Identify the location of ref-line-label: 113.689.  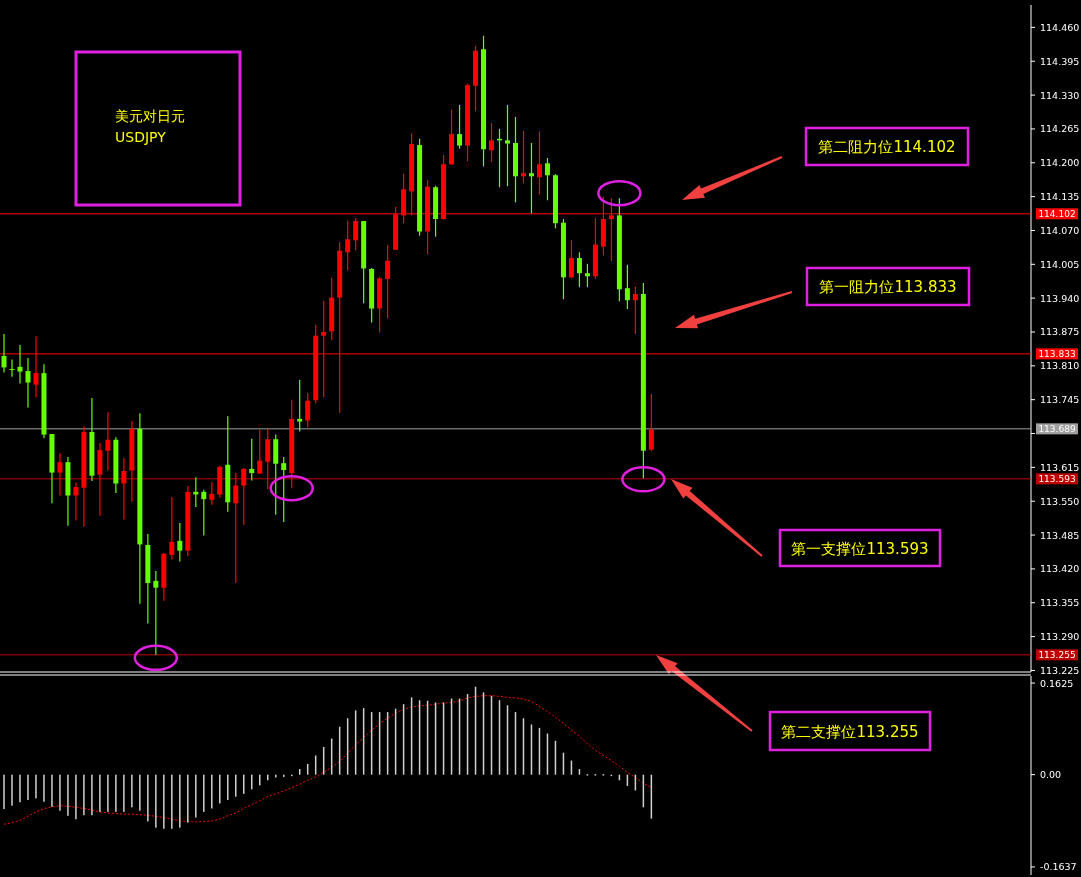
(1057, 429).